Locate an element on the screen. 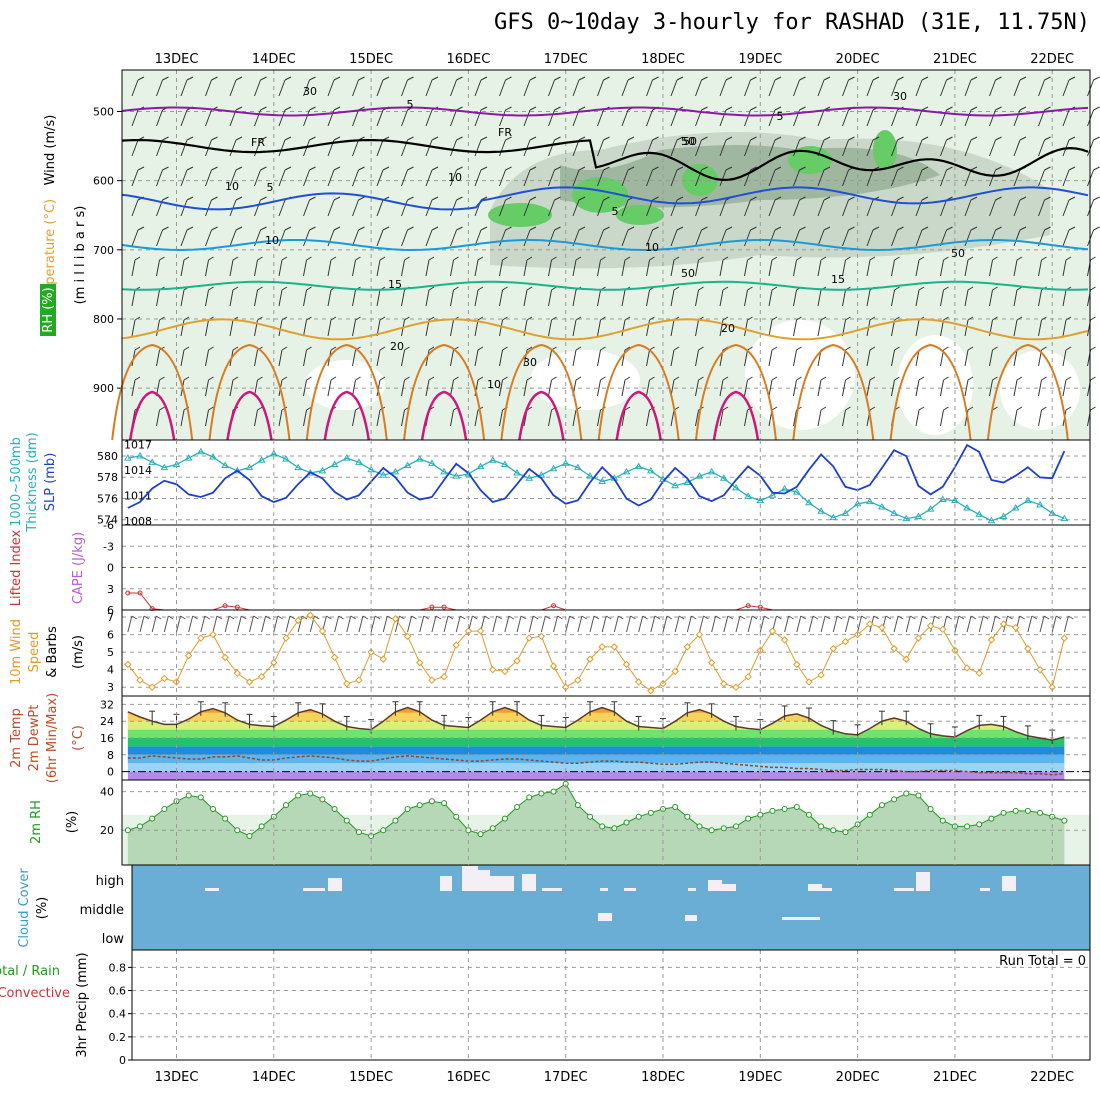 The height and width of the screenshot is (1100, 1100). slp-line is located at coordinates (596, 476).